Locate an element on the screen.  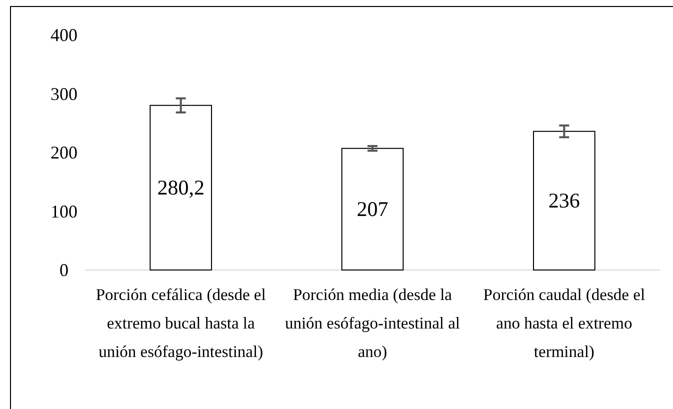
data-label: 207 is located at coordinates (372, 209).